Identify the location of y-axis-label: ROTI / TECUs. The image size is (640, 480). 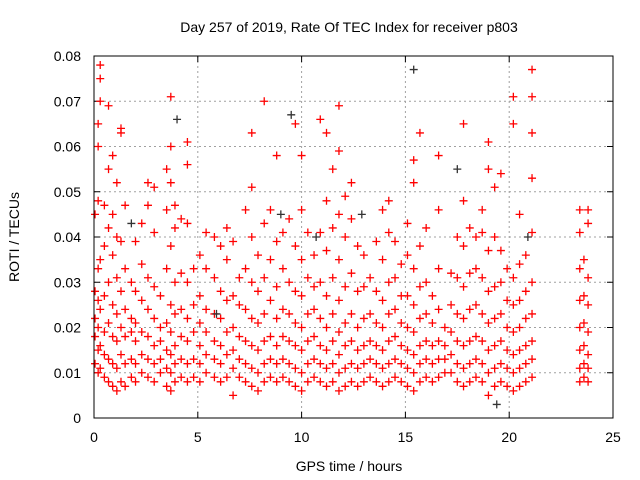
(14, 237).